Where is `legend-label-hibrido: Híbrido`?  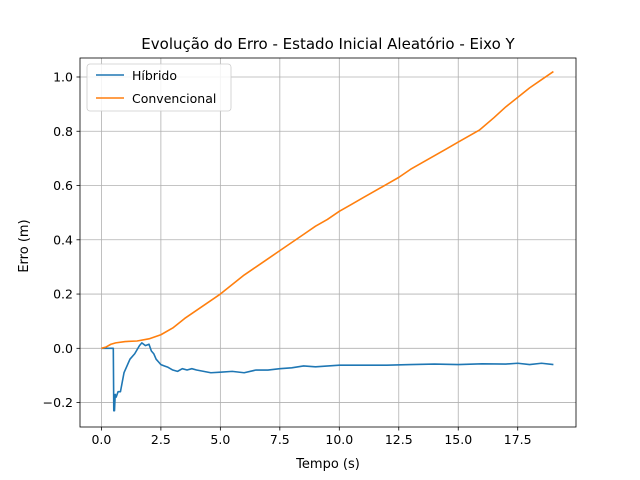 legend-label-hibrido: Híbrido is located at coordinates (154, 75).